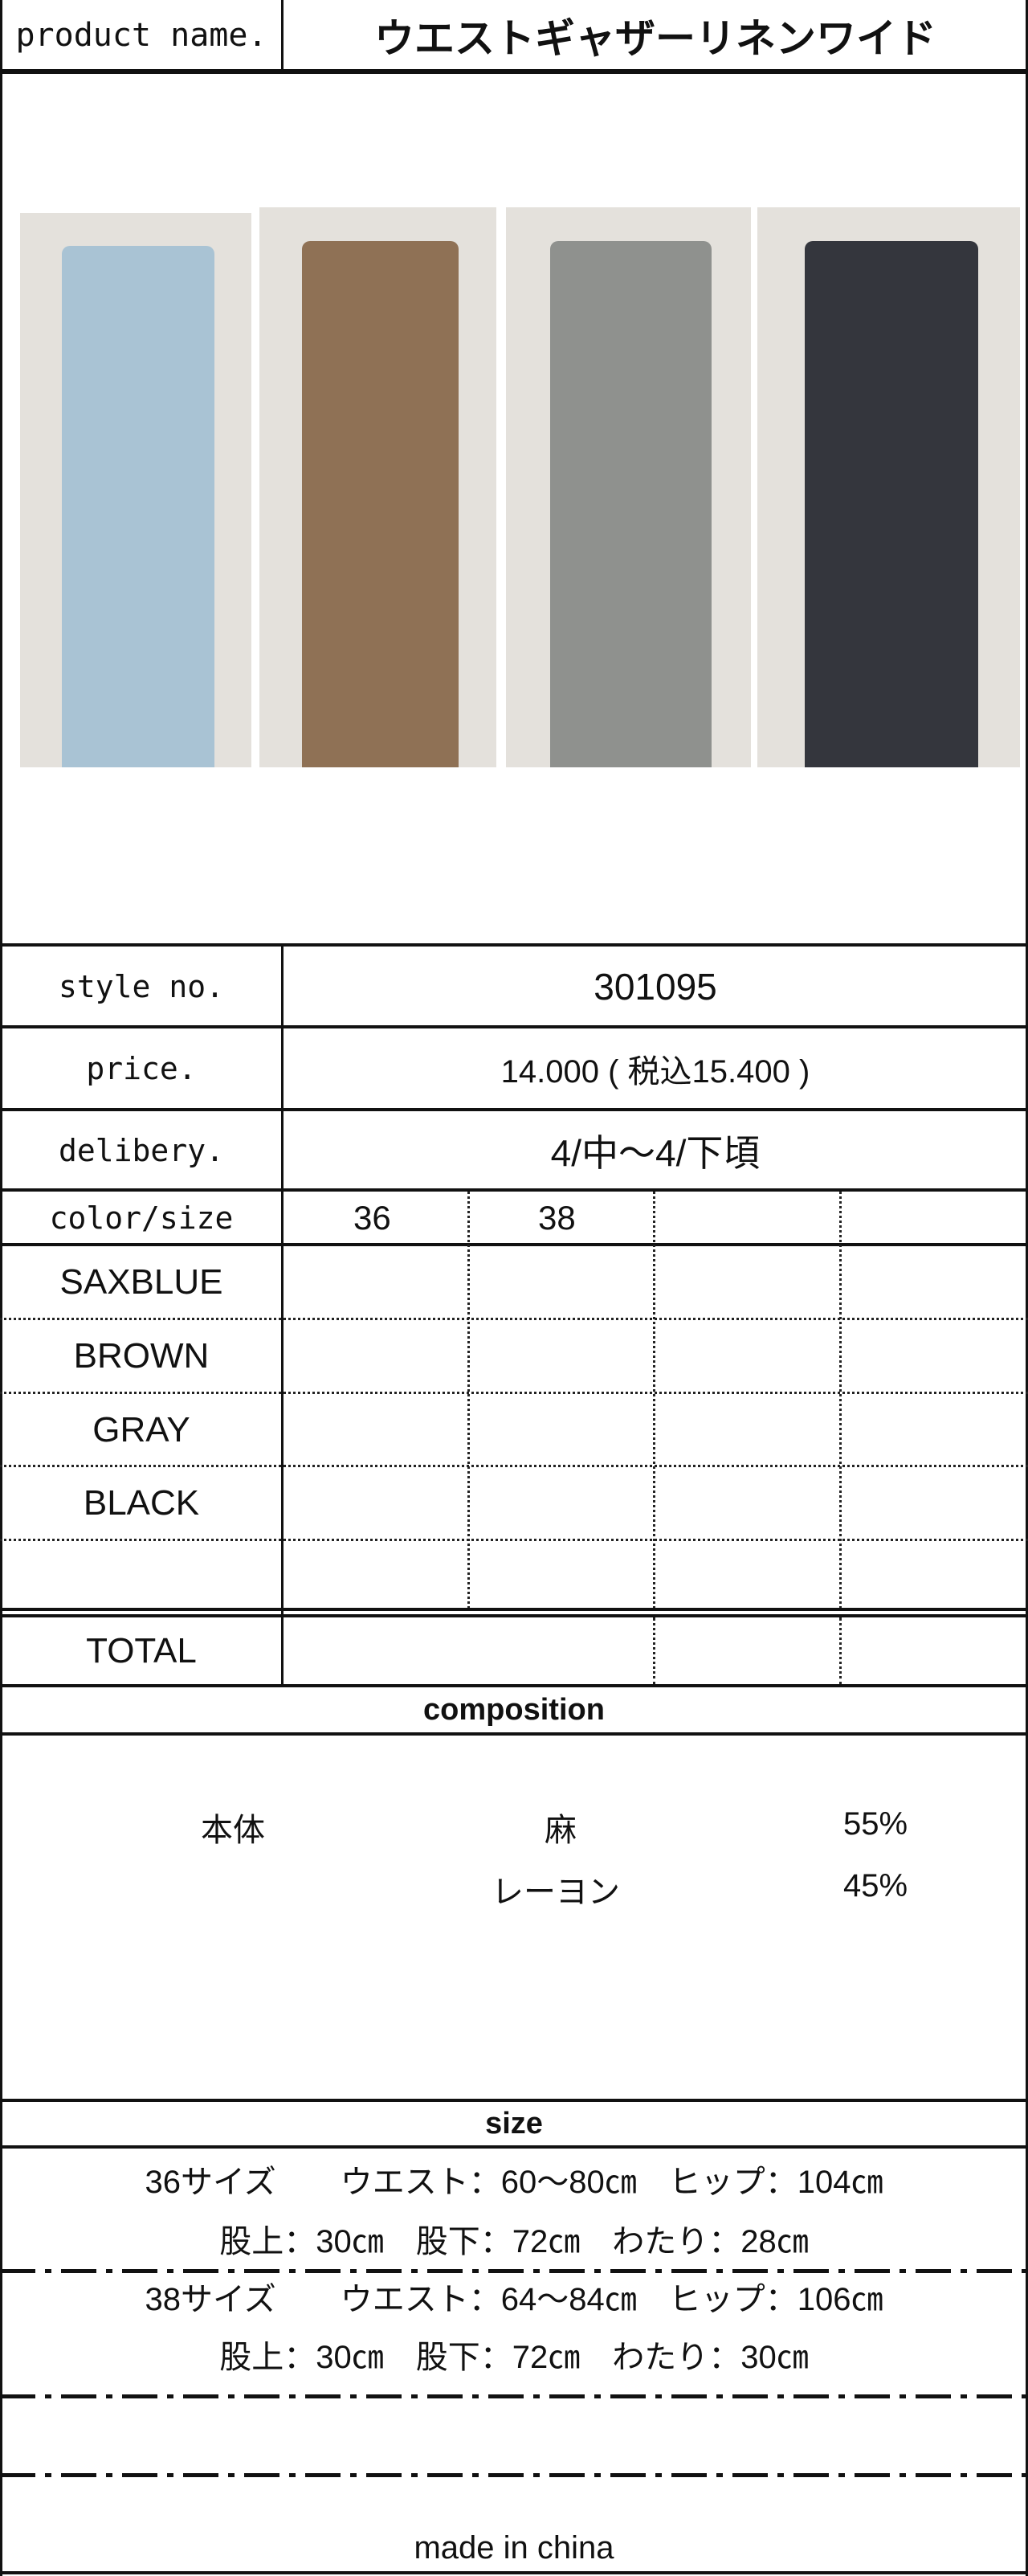 Image resolution: width=1028 pixels, height=2576 pixels. Describe the element at coordinates (556, 1892) in the screenshot. I see `material-name: レーヨン` at that location.